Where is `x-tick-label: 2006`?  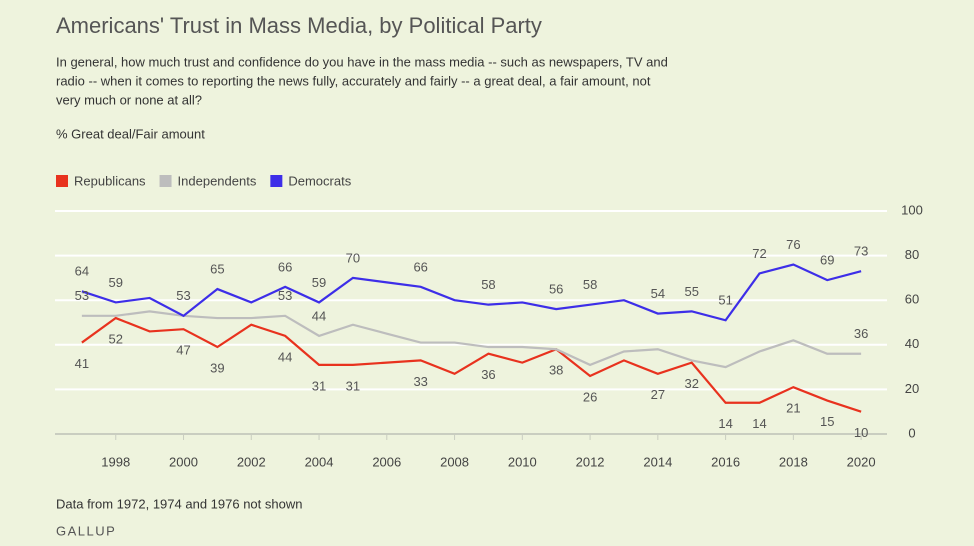 x-tick-label: 2006 is located at coordinates (386, 461).